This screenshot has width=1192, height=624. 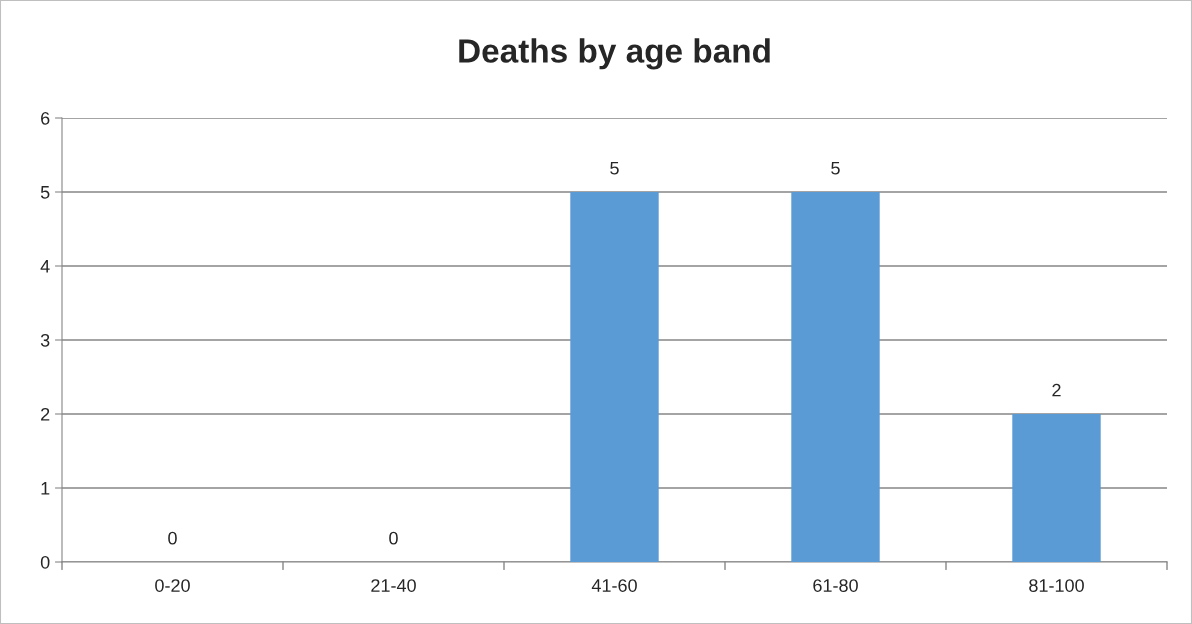 I want to click on x-tick-label: 61-80, so click(x=835, y=585).